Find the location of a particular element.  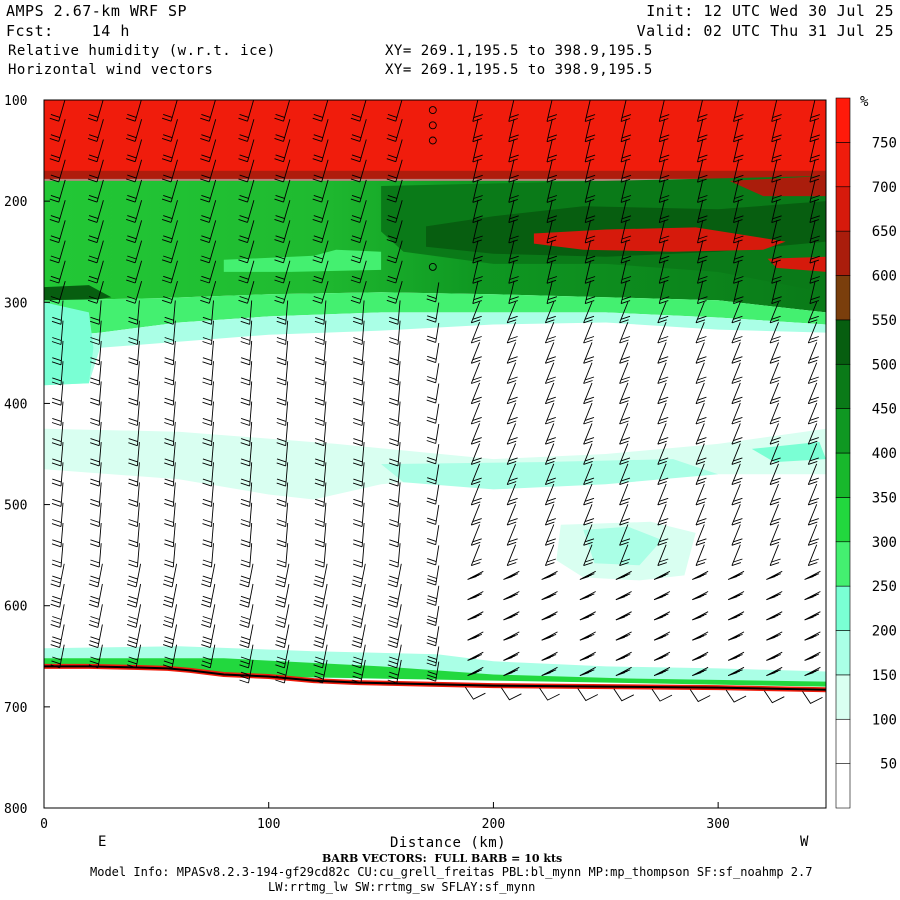

wind-barb-surface is located at coordinates (700, 696).